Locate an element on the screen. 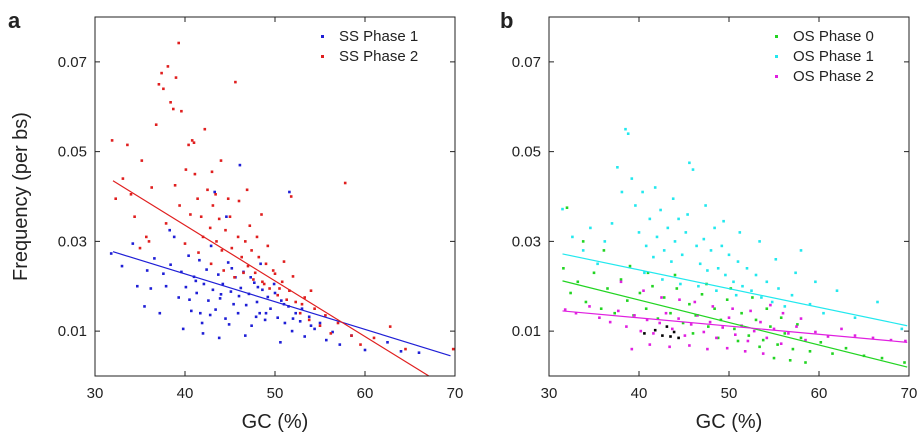 Image resolution: width=922 pixels, height=436 pixels. fit-line is located at coordinates (735, 290).